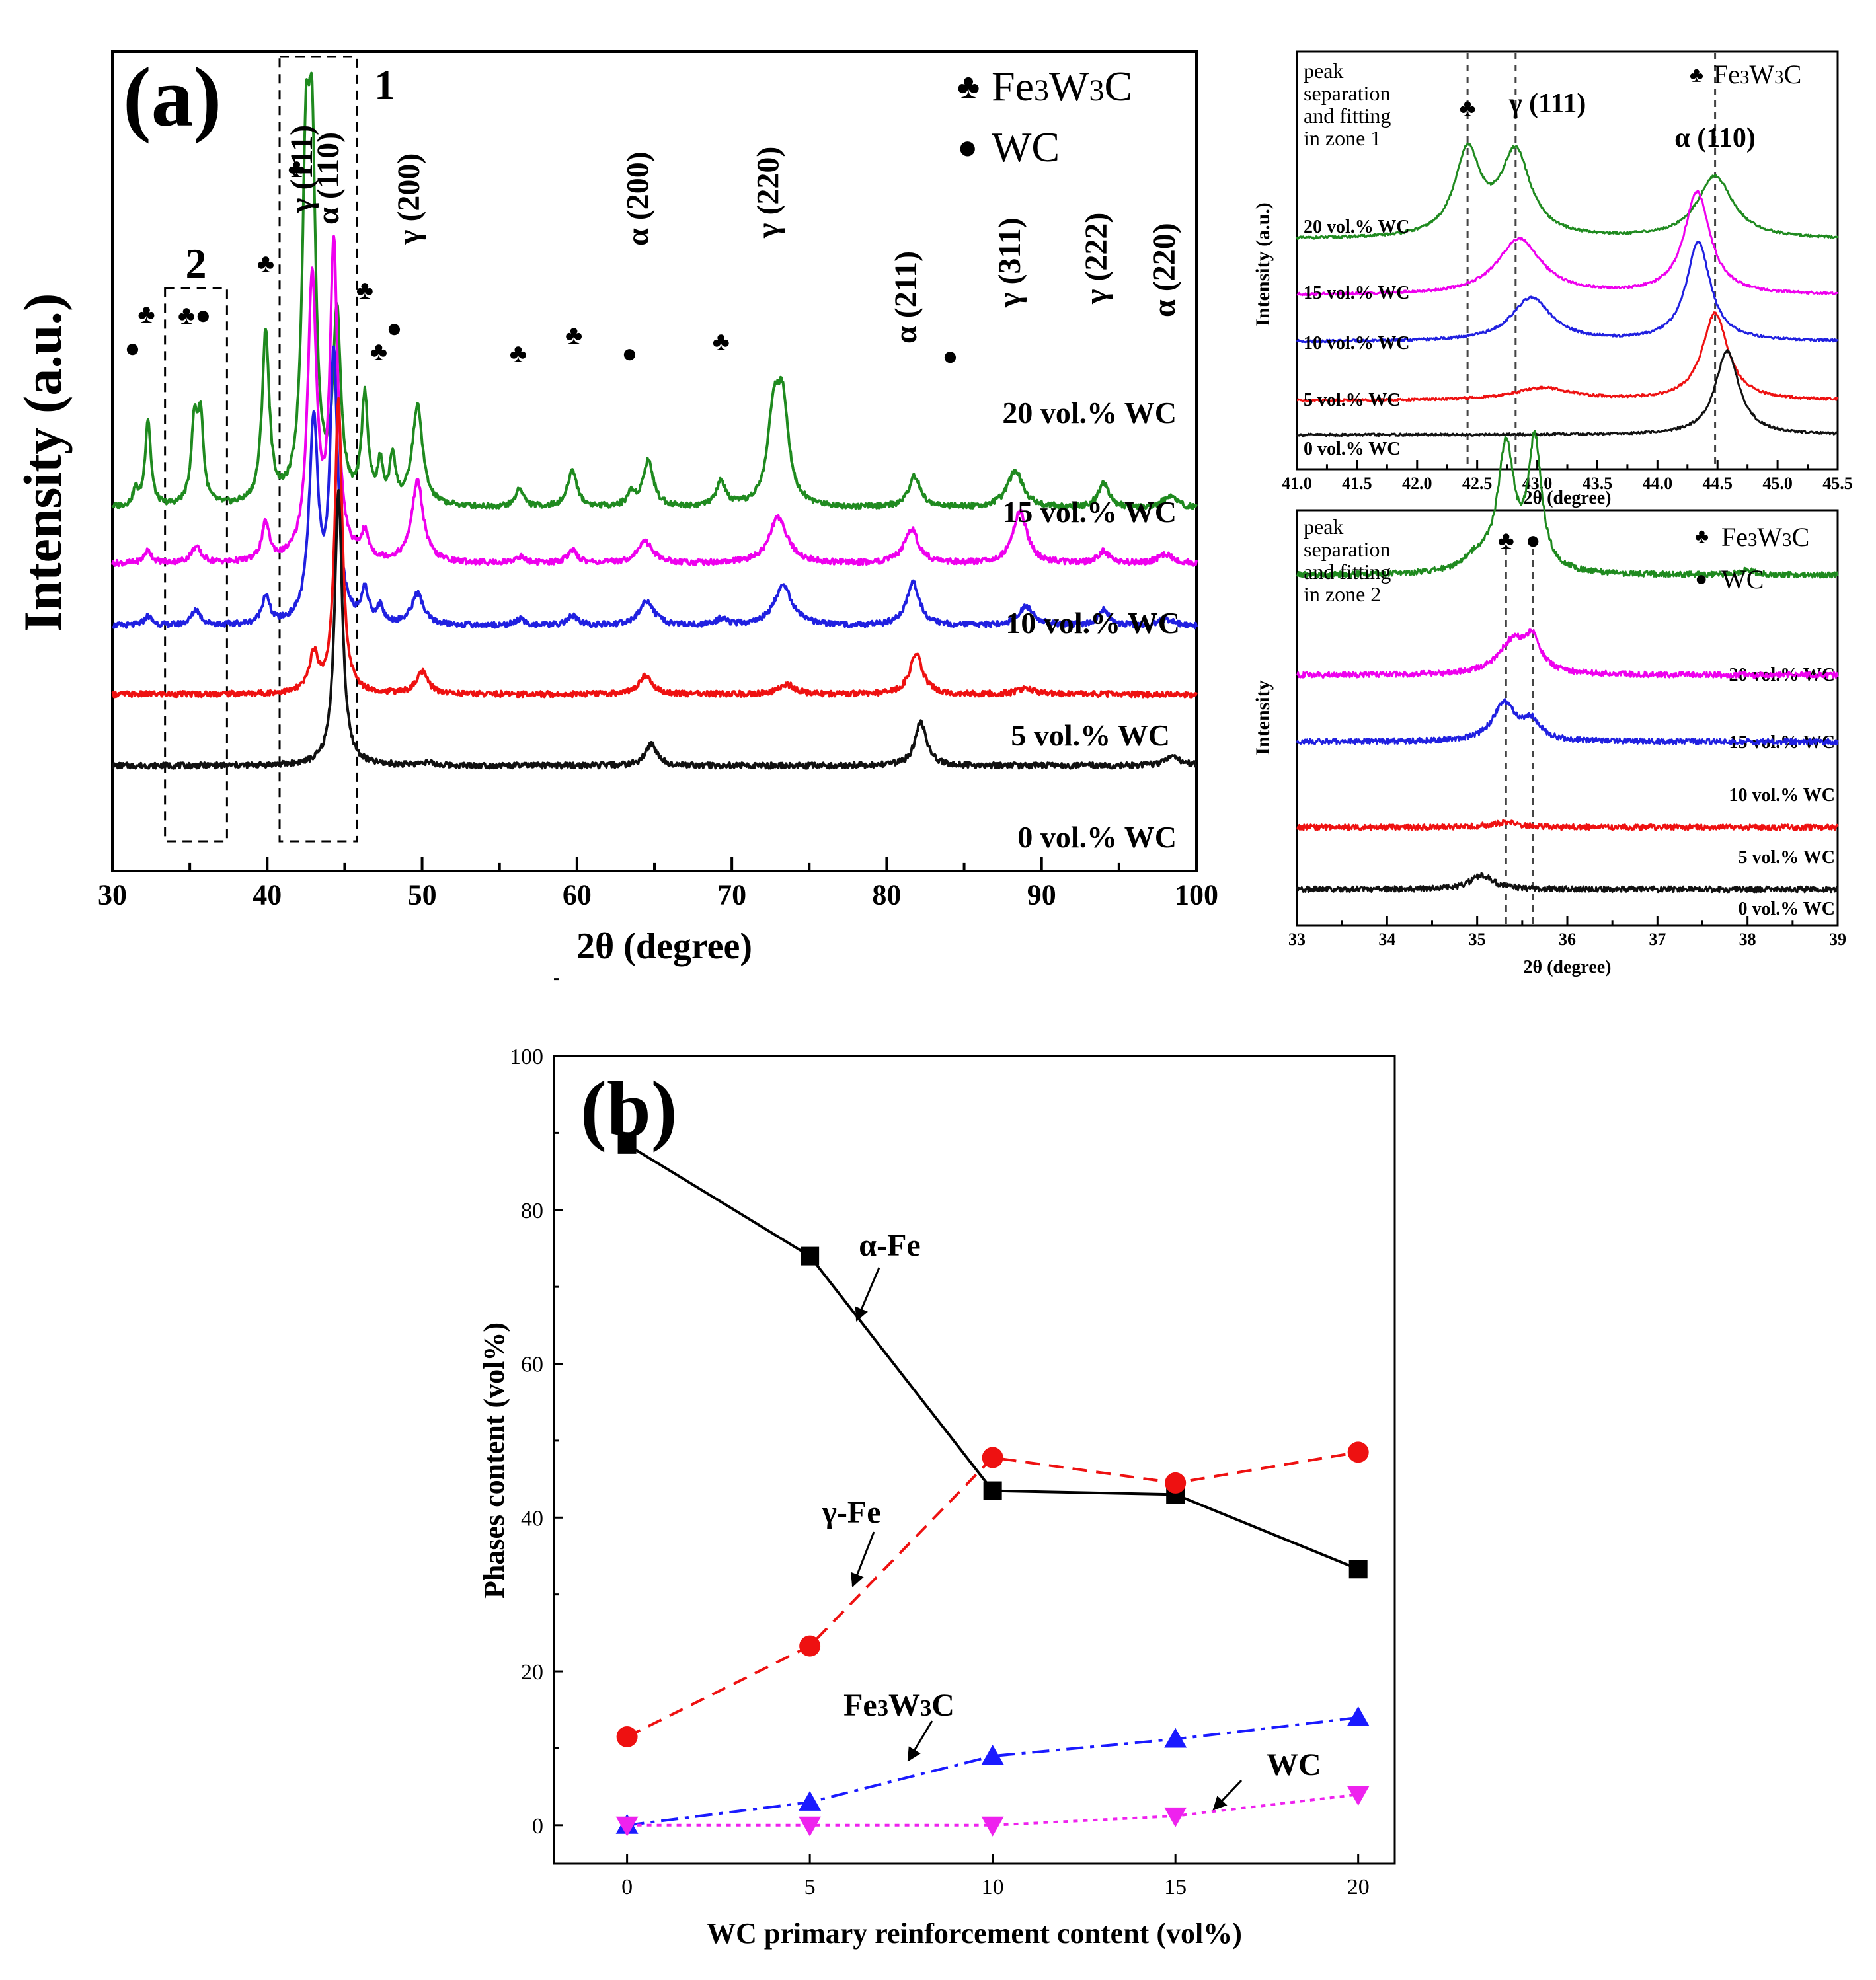 The height and width of the screenshot is (1980, 1876). I want to click on y-tick-label: 20, so click(532, 1672).